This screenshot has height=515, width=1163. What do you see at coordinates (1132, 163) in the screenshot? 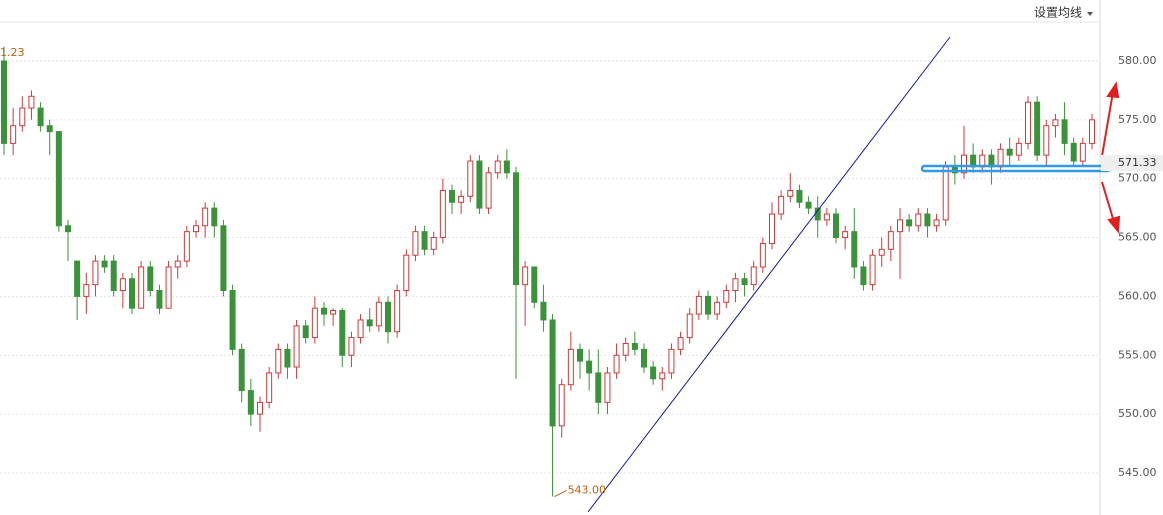
I see `price-box` at bounding box center [1132, 163].